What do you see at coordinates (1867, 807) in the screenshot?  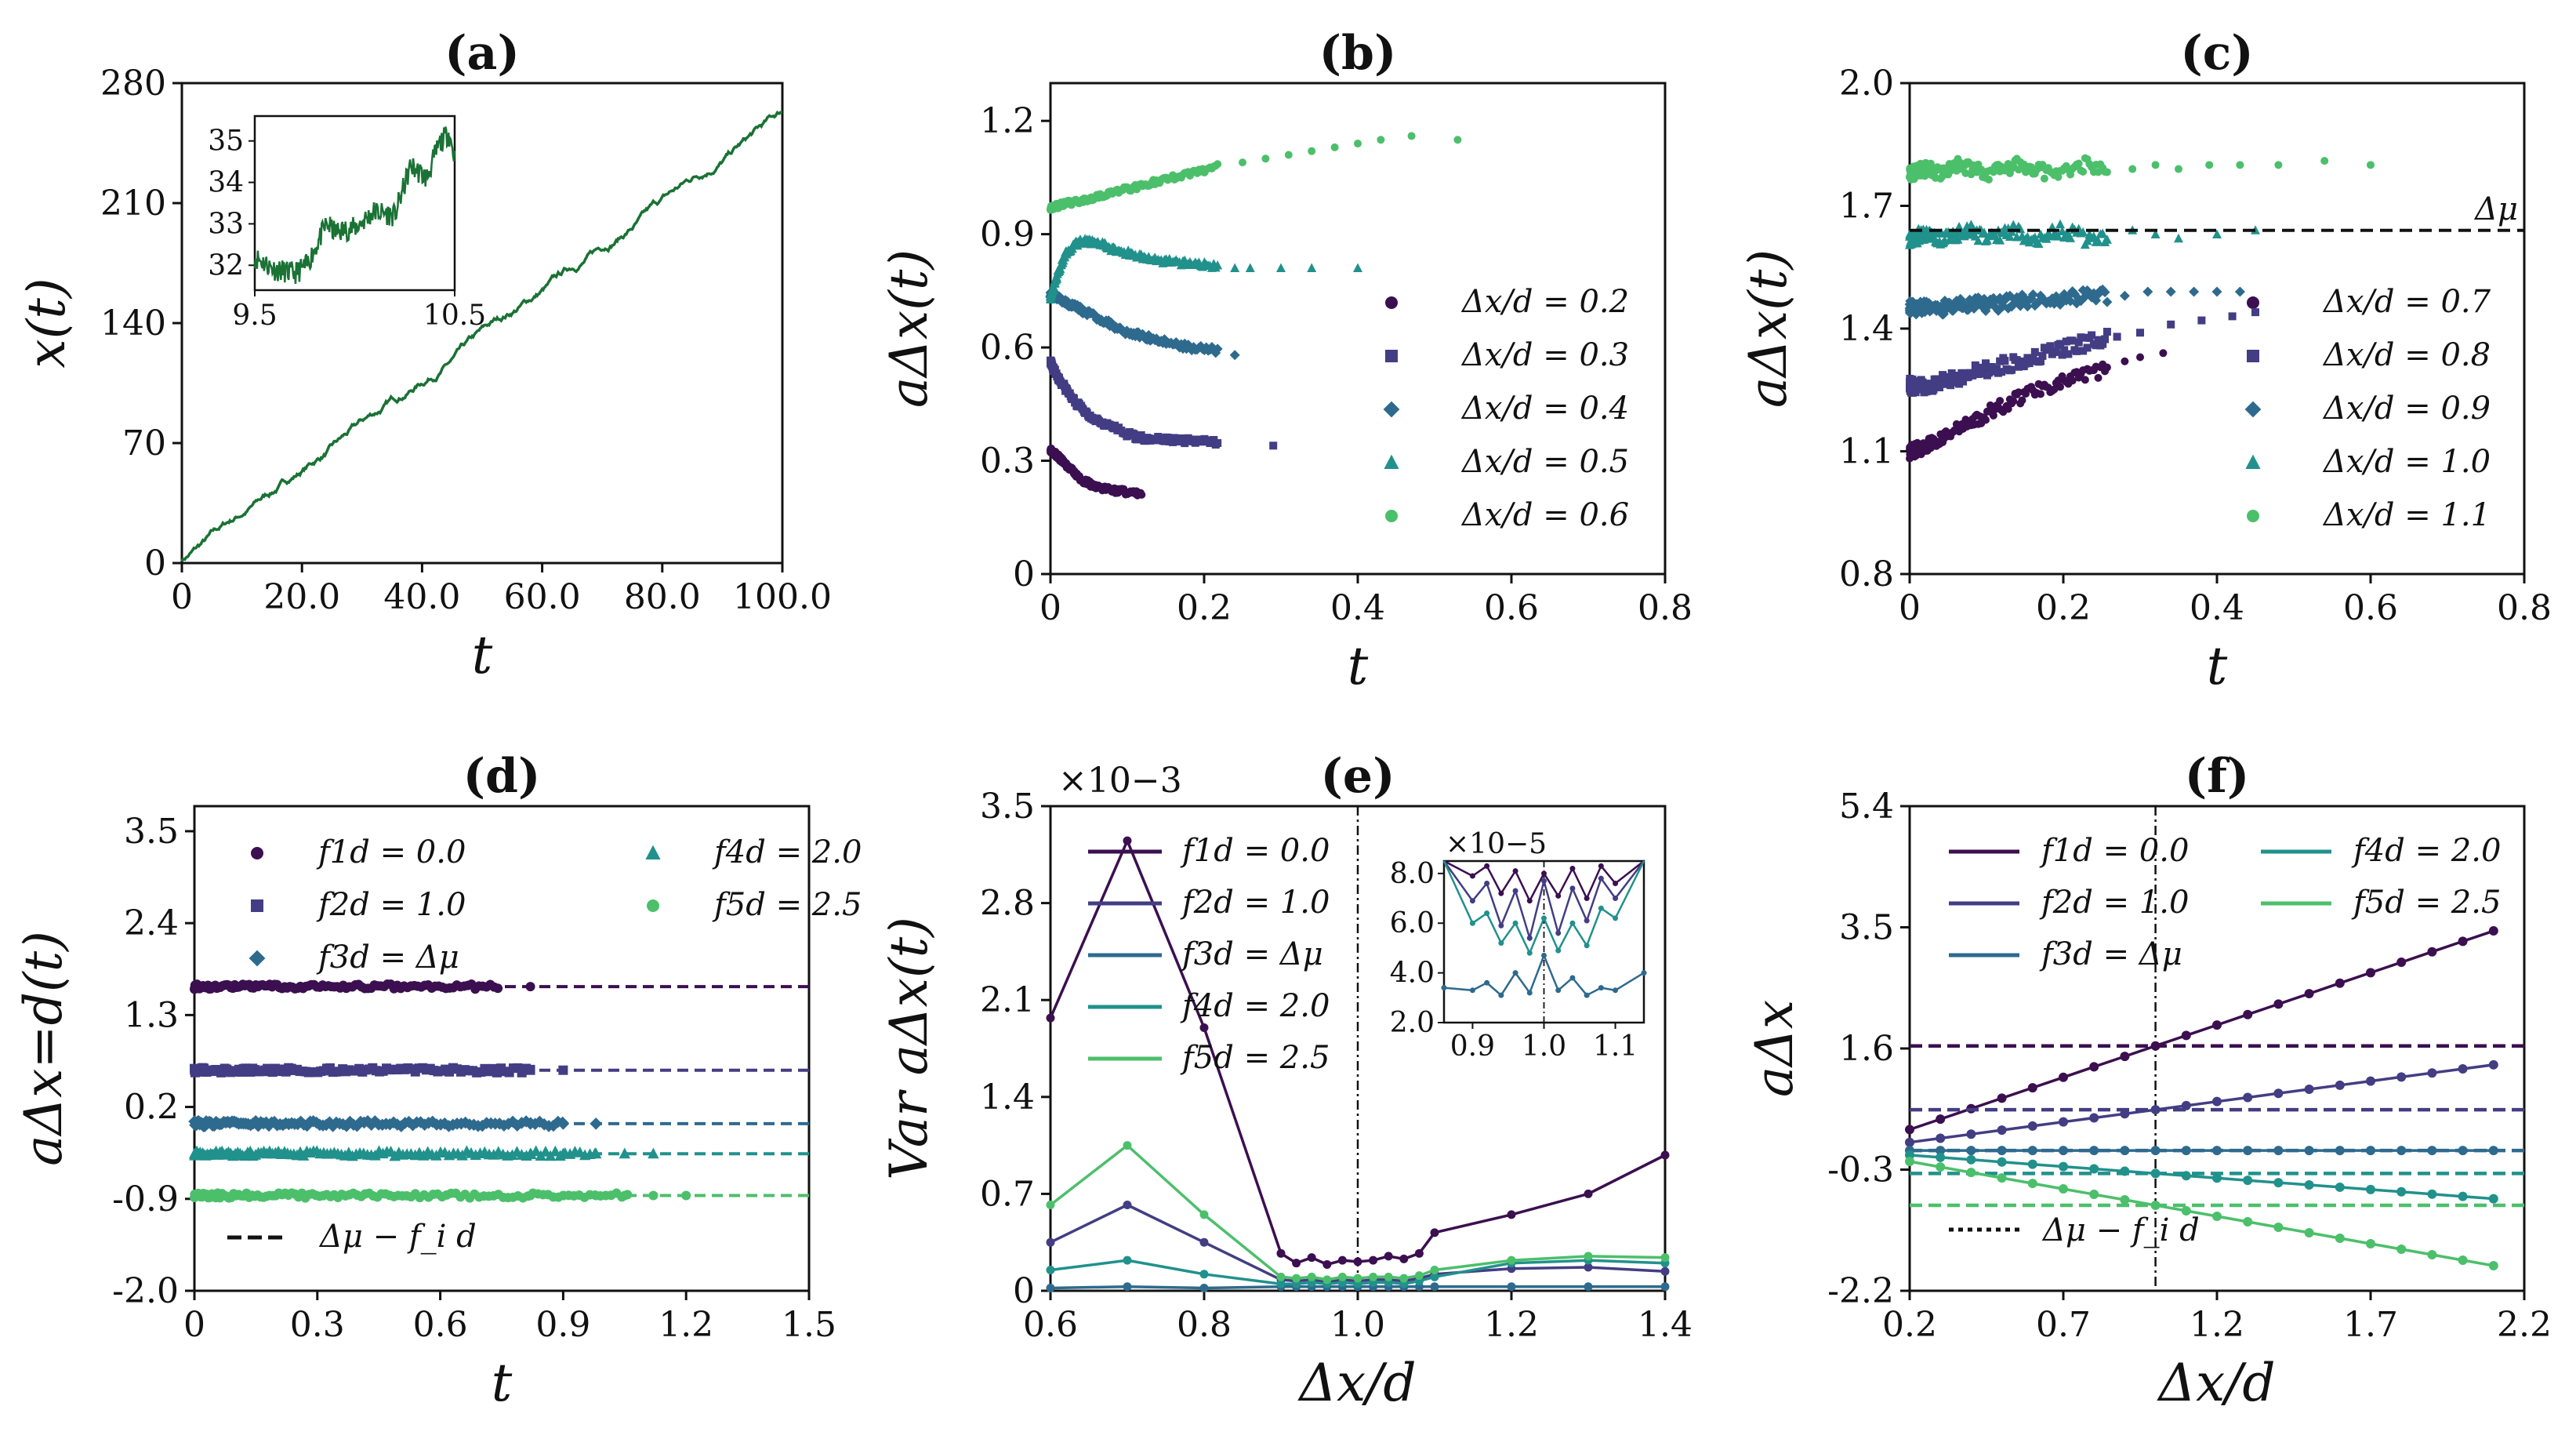 I see `y-tick-label: 5.4` at bounding box center [1867, 807].